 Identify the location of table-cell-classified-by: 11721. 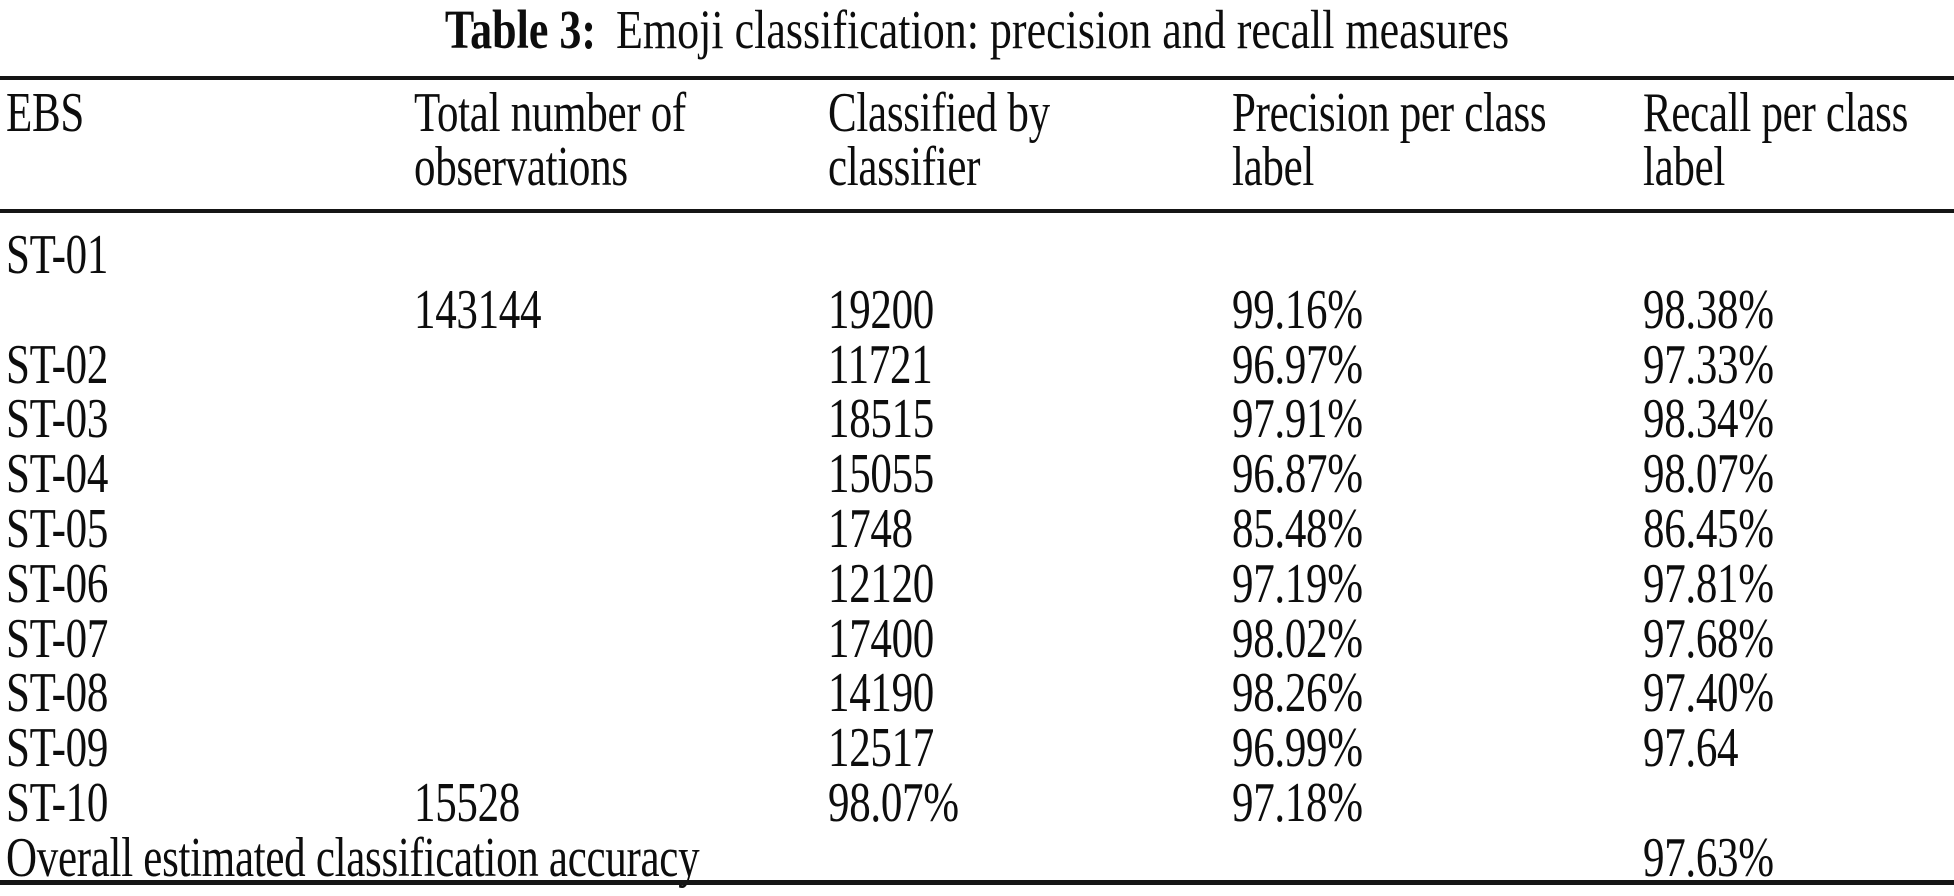
(880, 365).